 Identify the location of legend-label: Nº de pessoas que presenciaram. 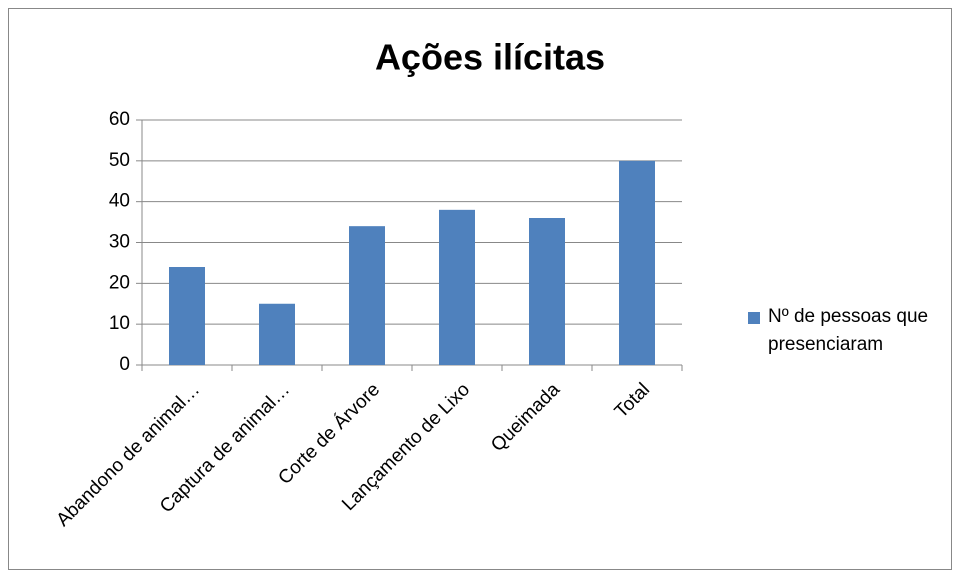
(848, 330).